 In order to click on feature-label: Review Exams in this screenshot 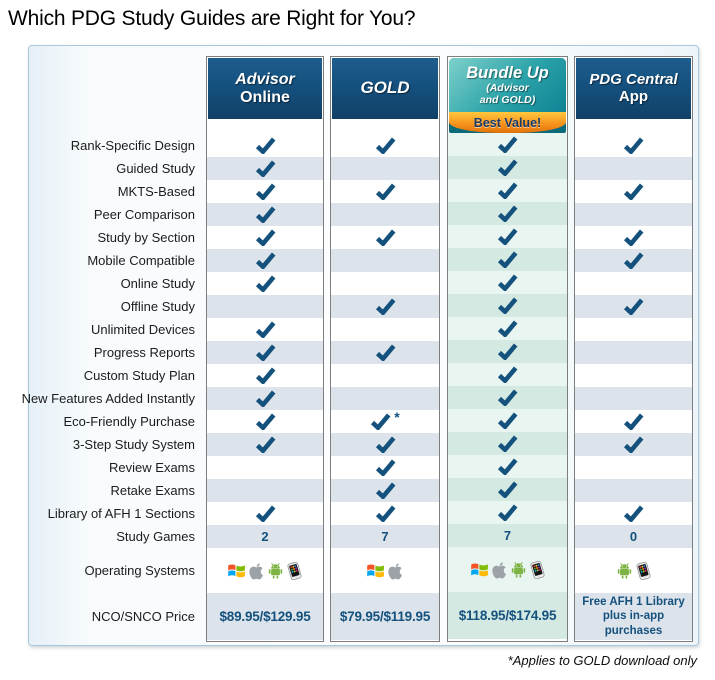, I will do `click(152, 467)`.